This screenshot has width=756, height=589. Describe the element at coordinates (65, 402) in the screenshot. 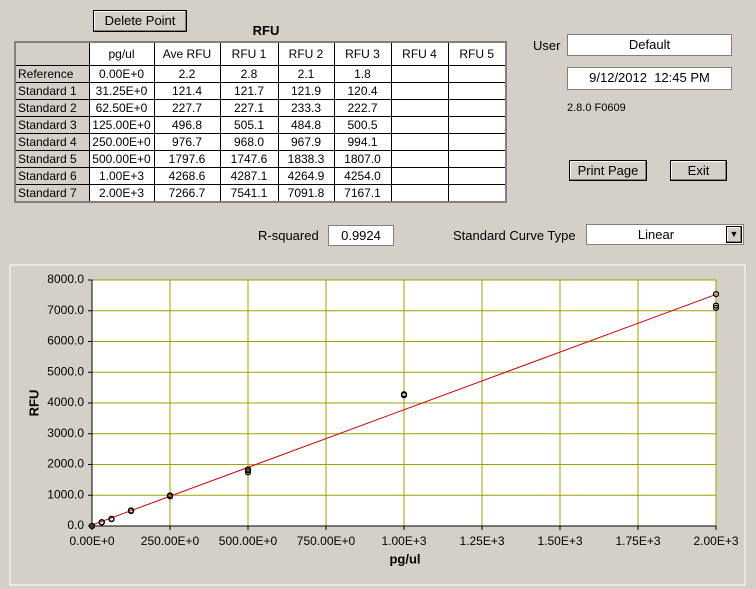

I see `y-tick-label: 4000.0` at that location.